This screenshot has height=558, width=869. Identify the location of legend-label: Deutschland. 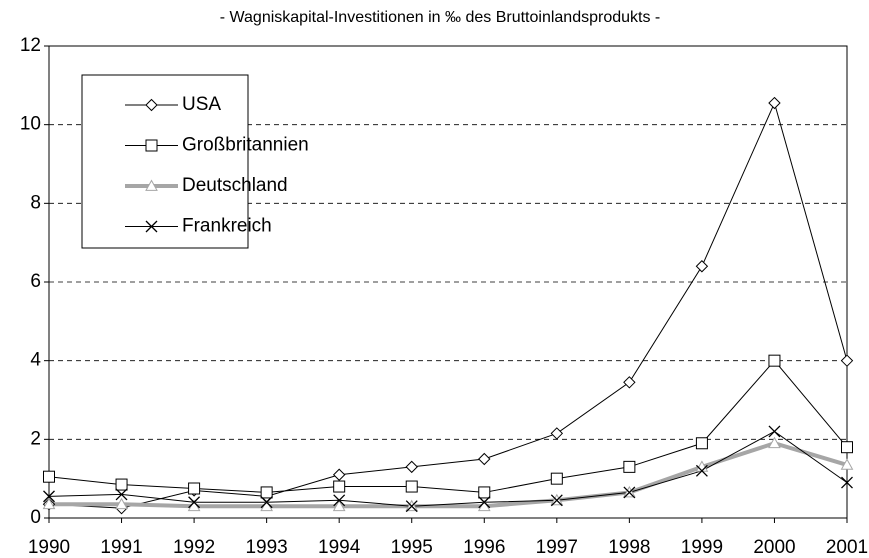
(235, 185).